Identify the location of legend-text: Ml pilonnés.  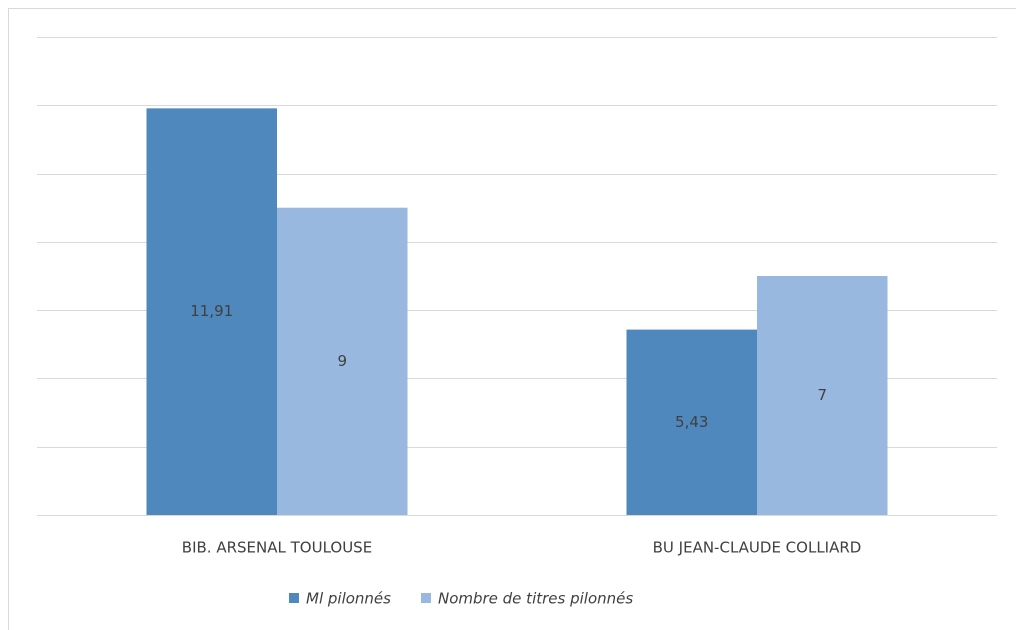
(348, 599).